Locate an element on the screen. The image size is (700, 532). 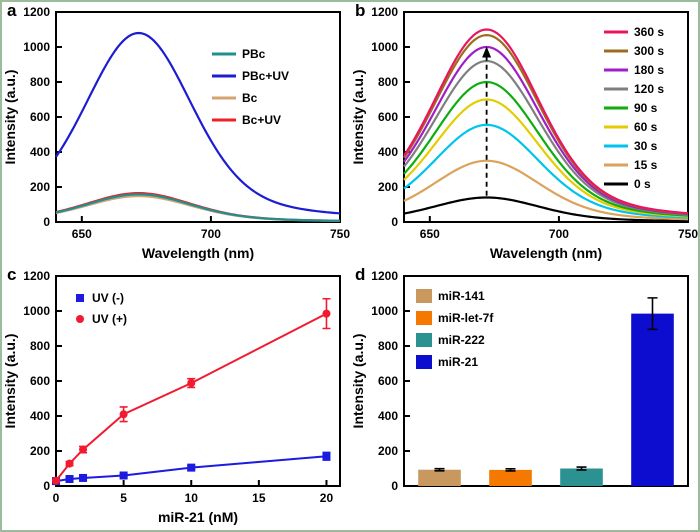
panel-label-d: d is located at coordinates (360, 275).